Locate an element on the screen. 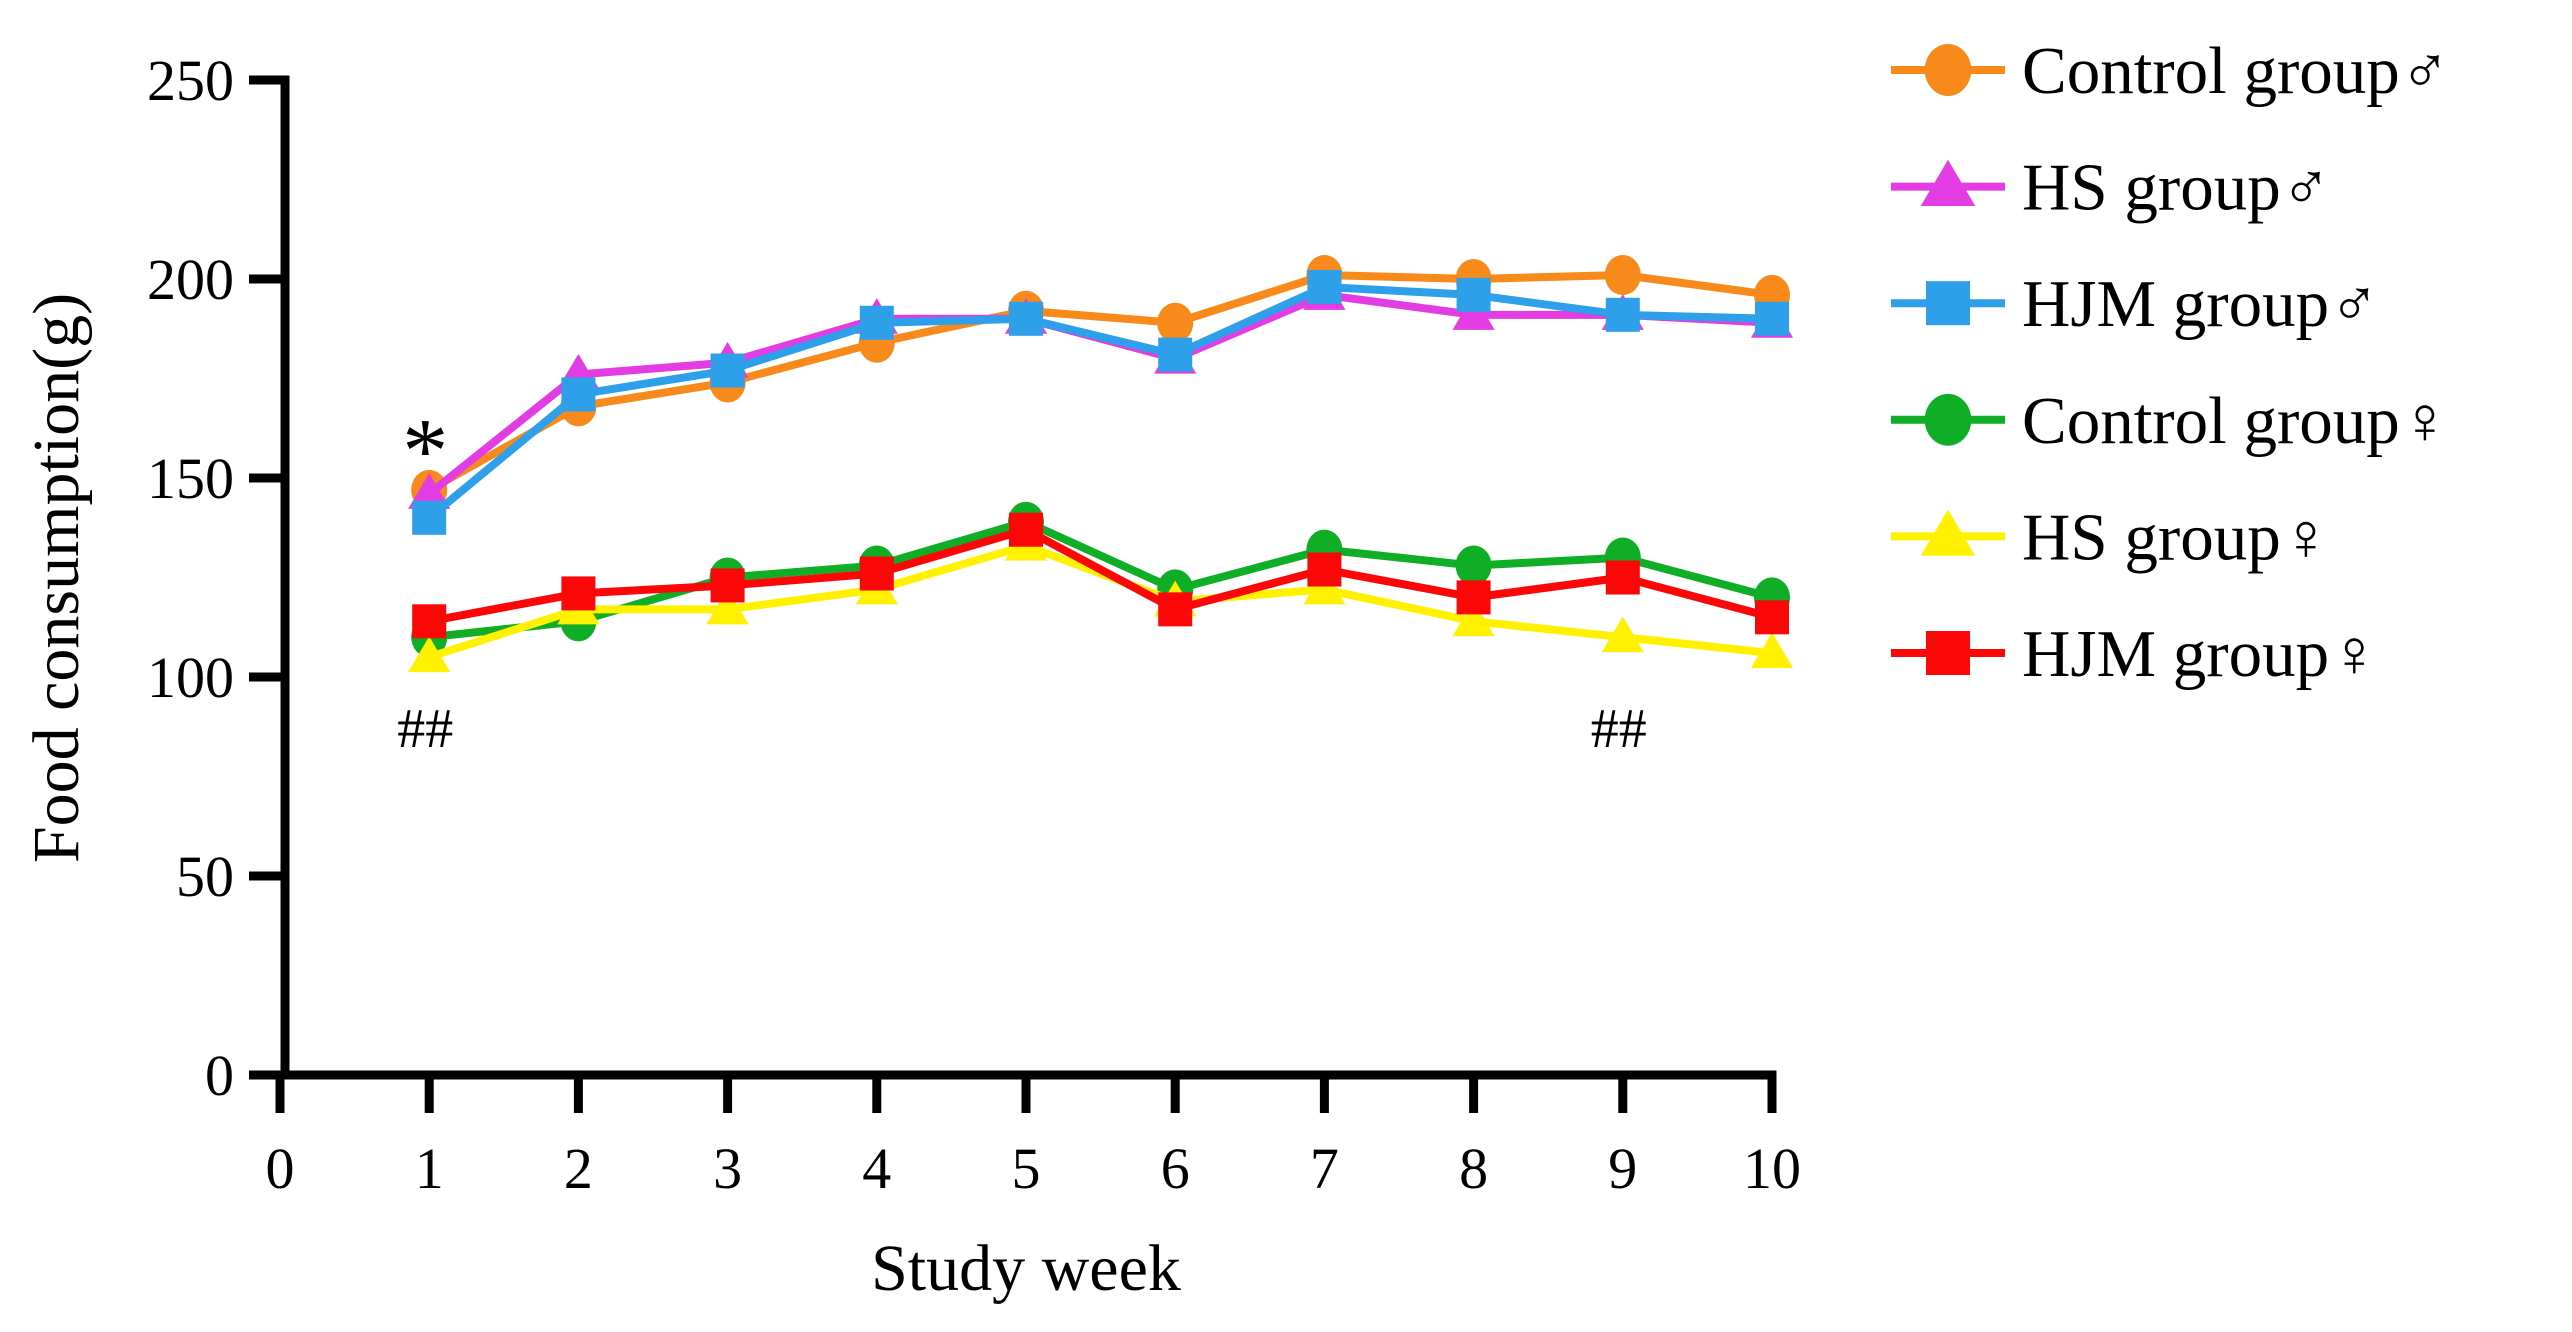 This screenshot has width=2572, height=1332. y-axis-title: Food consumption(g) is located at coordinates (56, 578).